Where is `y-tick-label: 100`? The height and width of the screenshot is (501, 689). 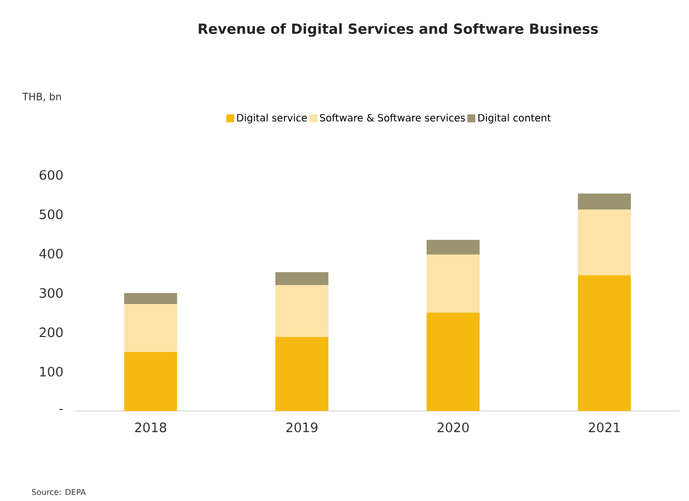
y-tick-label: 100 is located at coordinates (51, 371).